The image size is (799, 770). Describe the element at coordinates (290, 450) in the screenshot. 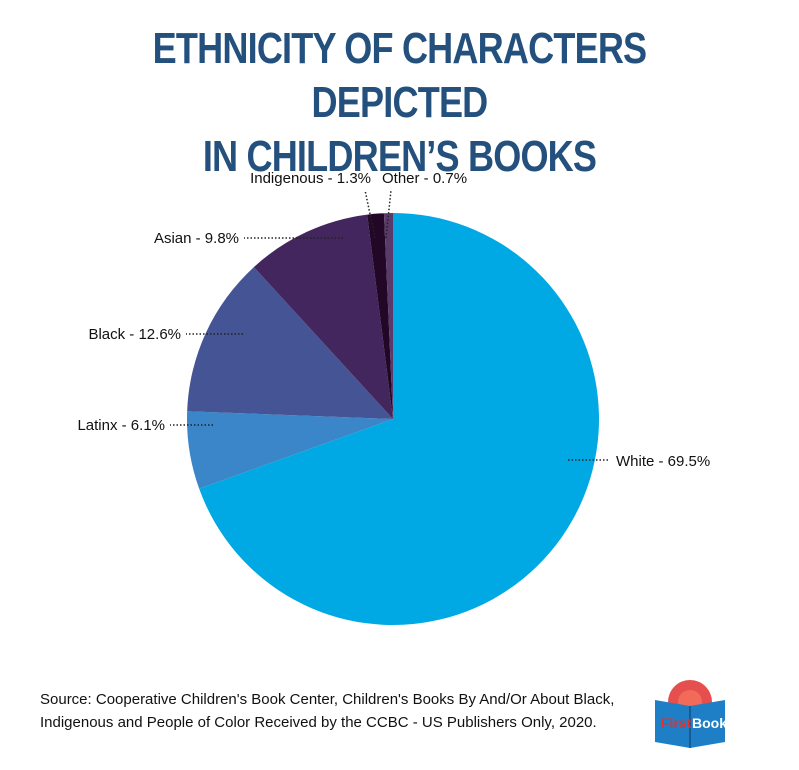

I see `pie-slice-latinx` at that location.